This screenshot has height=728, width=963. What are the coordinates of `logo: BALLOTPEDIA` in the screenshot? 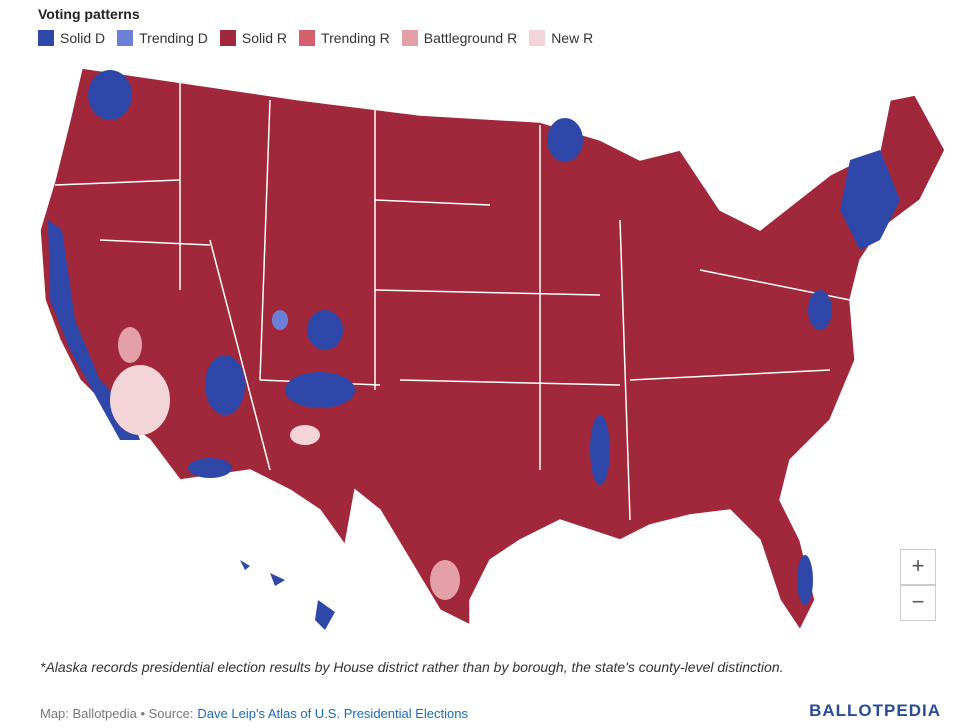 It's located at (875, 710).